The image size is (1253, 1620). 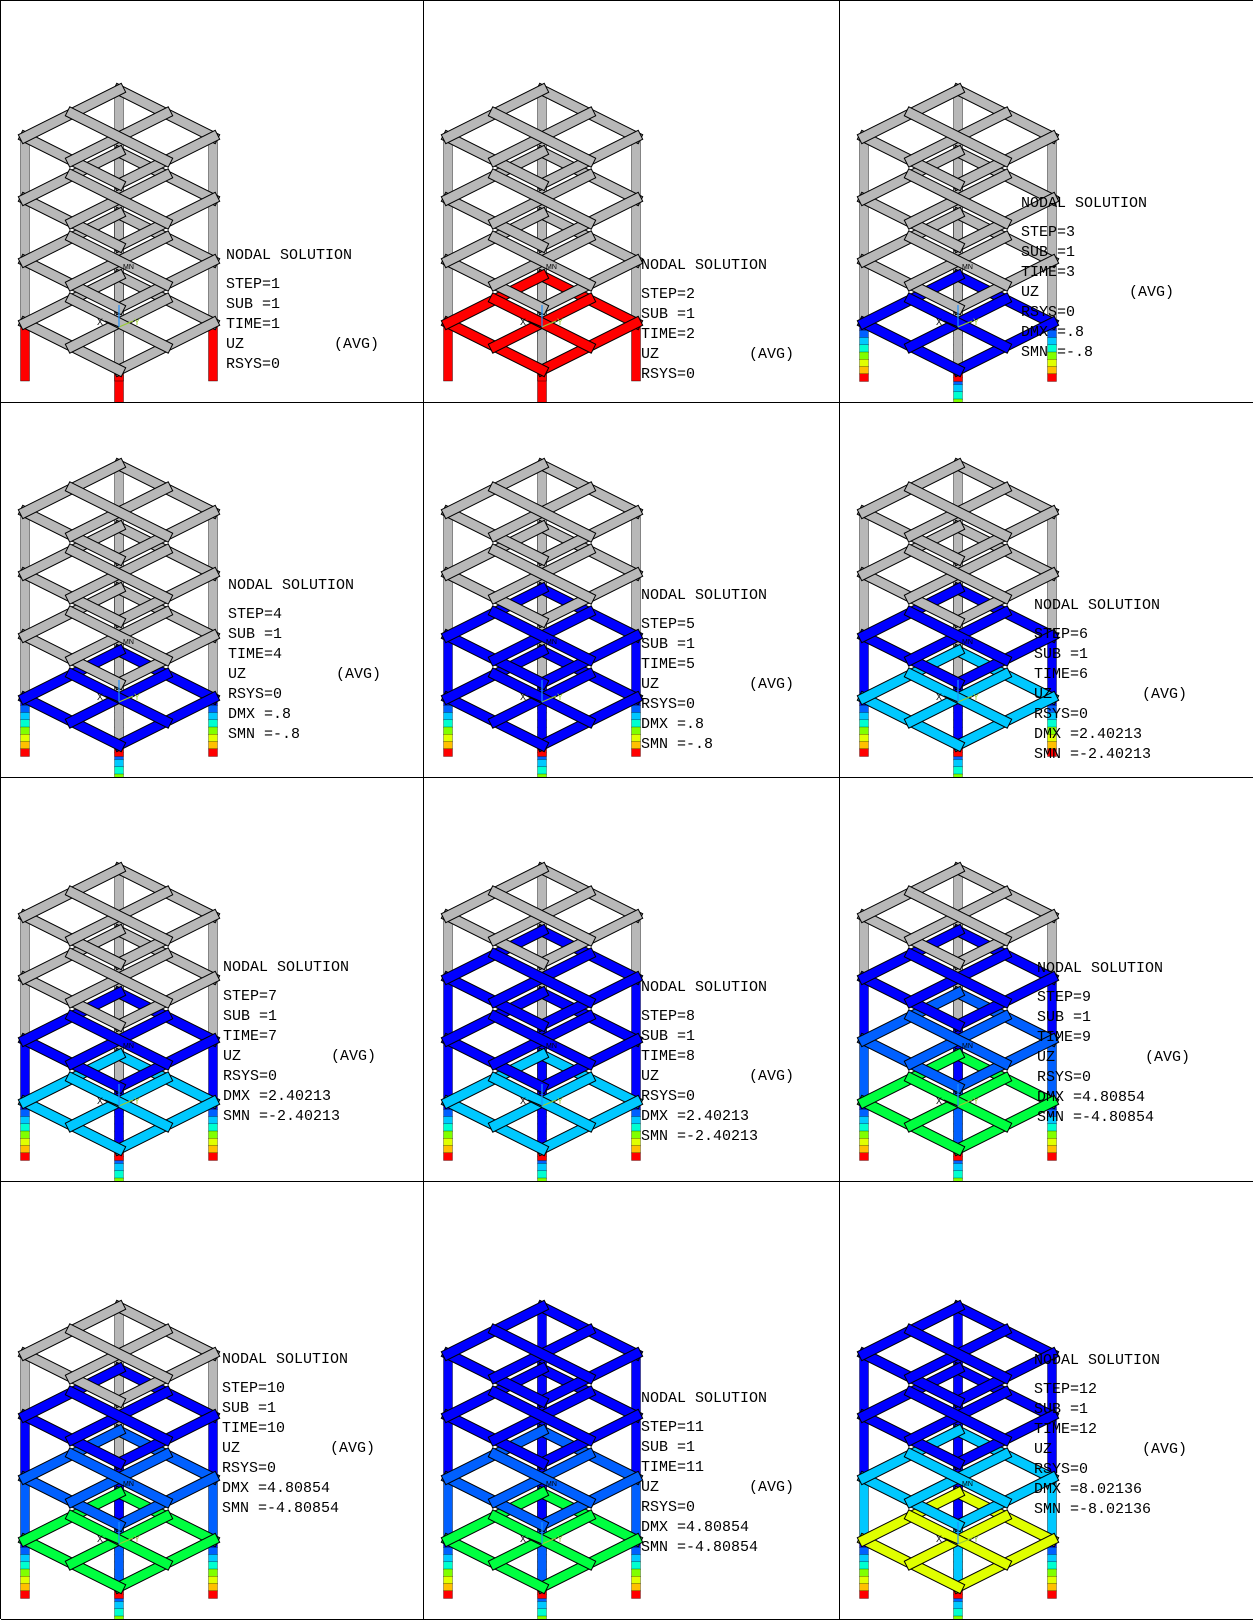 What do you see at coordinates (668, 644) in the screenshot?
I see `sub-value: SUB =1` at bounding box center [668, 644].